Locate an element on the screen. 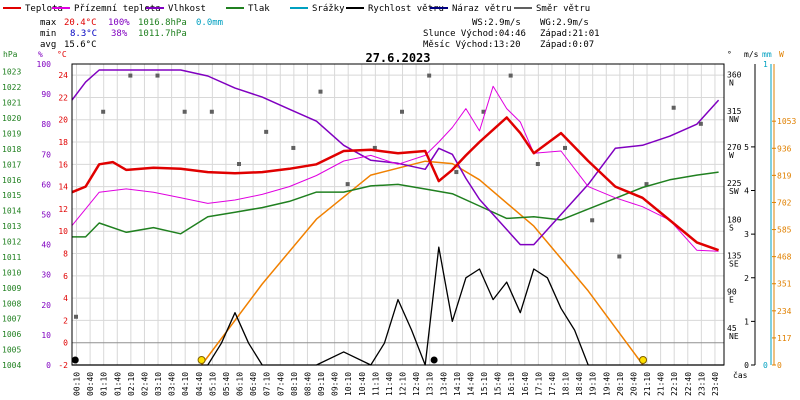 The image size is (800, 400). deg-tick-0: 360 is located at coordinates (734, 75).